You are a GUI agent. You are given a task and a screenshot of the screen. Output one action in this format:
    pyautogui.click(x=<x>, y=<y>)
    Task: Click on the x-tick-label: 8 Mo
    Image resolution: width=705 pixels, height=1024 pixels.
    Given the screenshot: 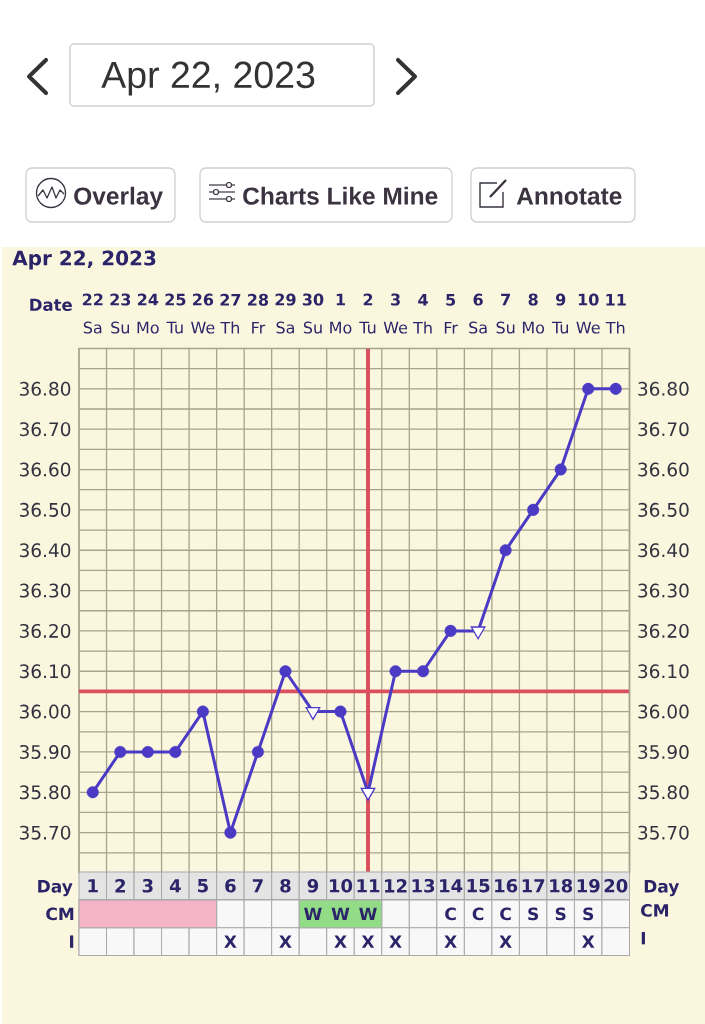 What is the action you would take?
    pyautogui.click(x=533, y=313)
    